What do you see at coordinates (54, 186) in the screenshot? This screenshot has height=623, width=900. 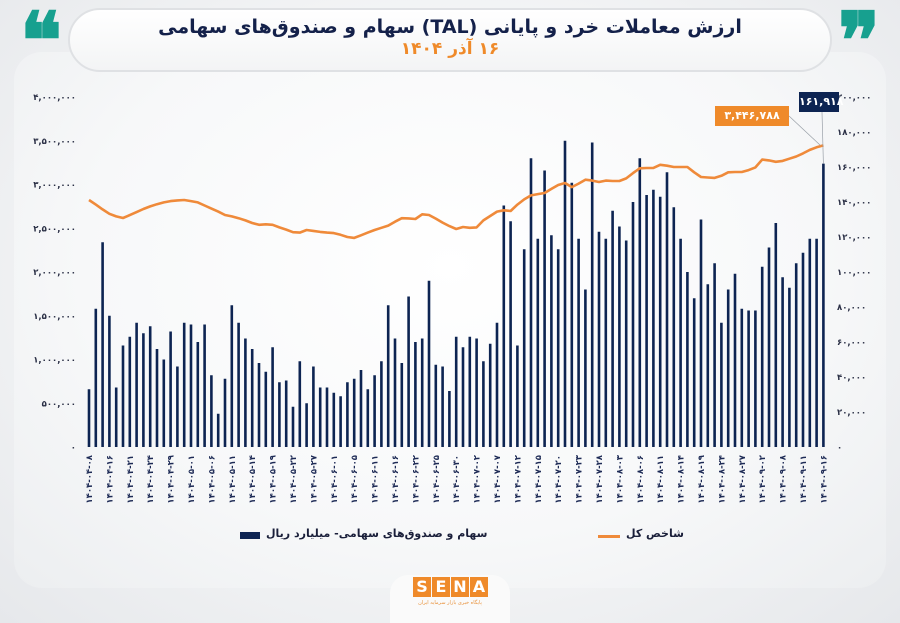 I see `left-axis-tick: ۳,۰۰۰,۰۰۰` at bounding box center [54, 186].